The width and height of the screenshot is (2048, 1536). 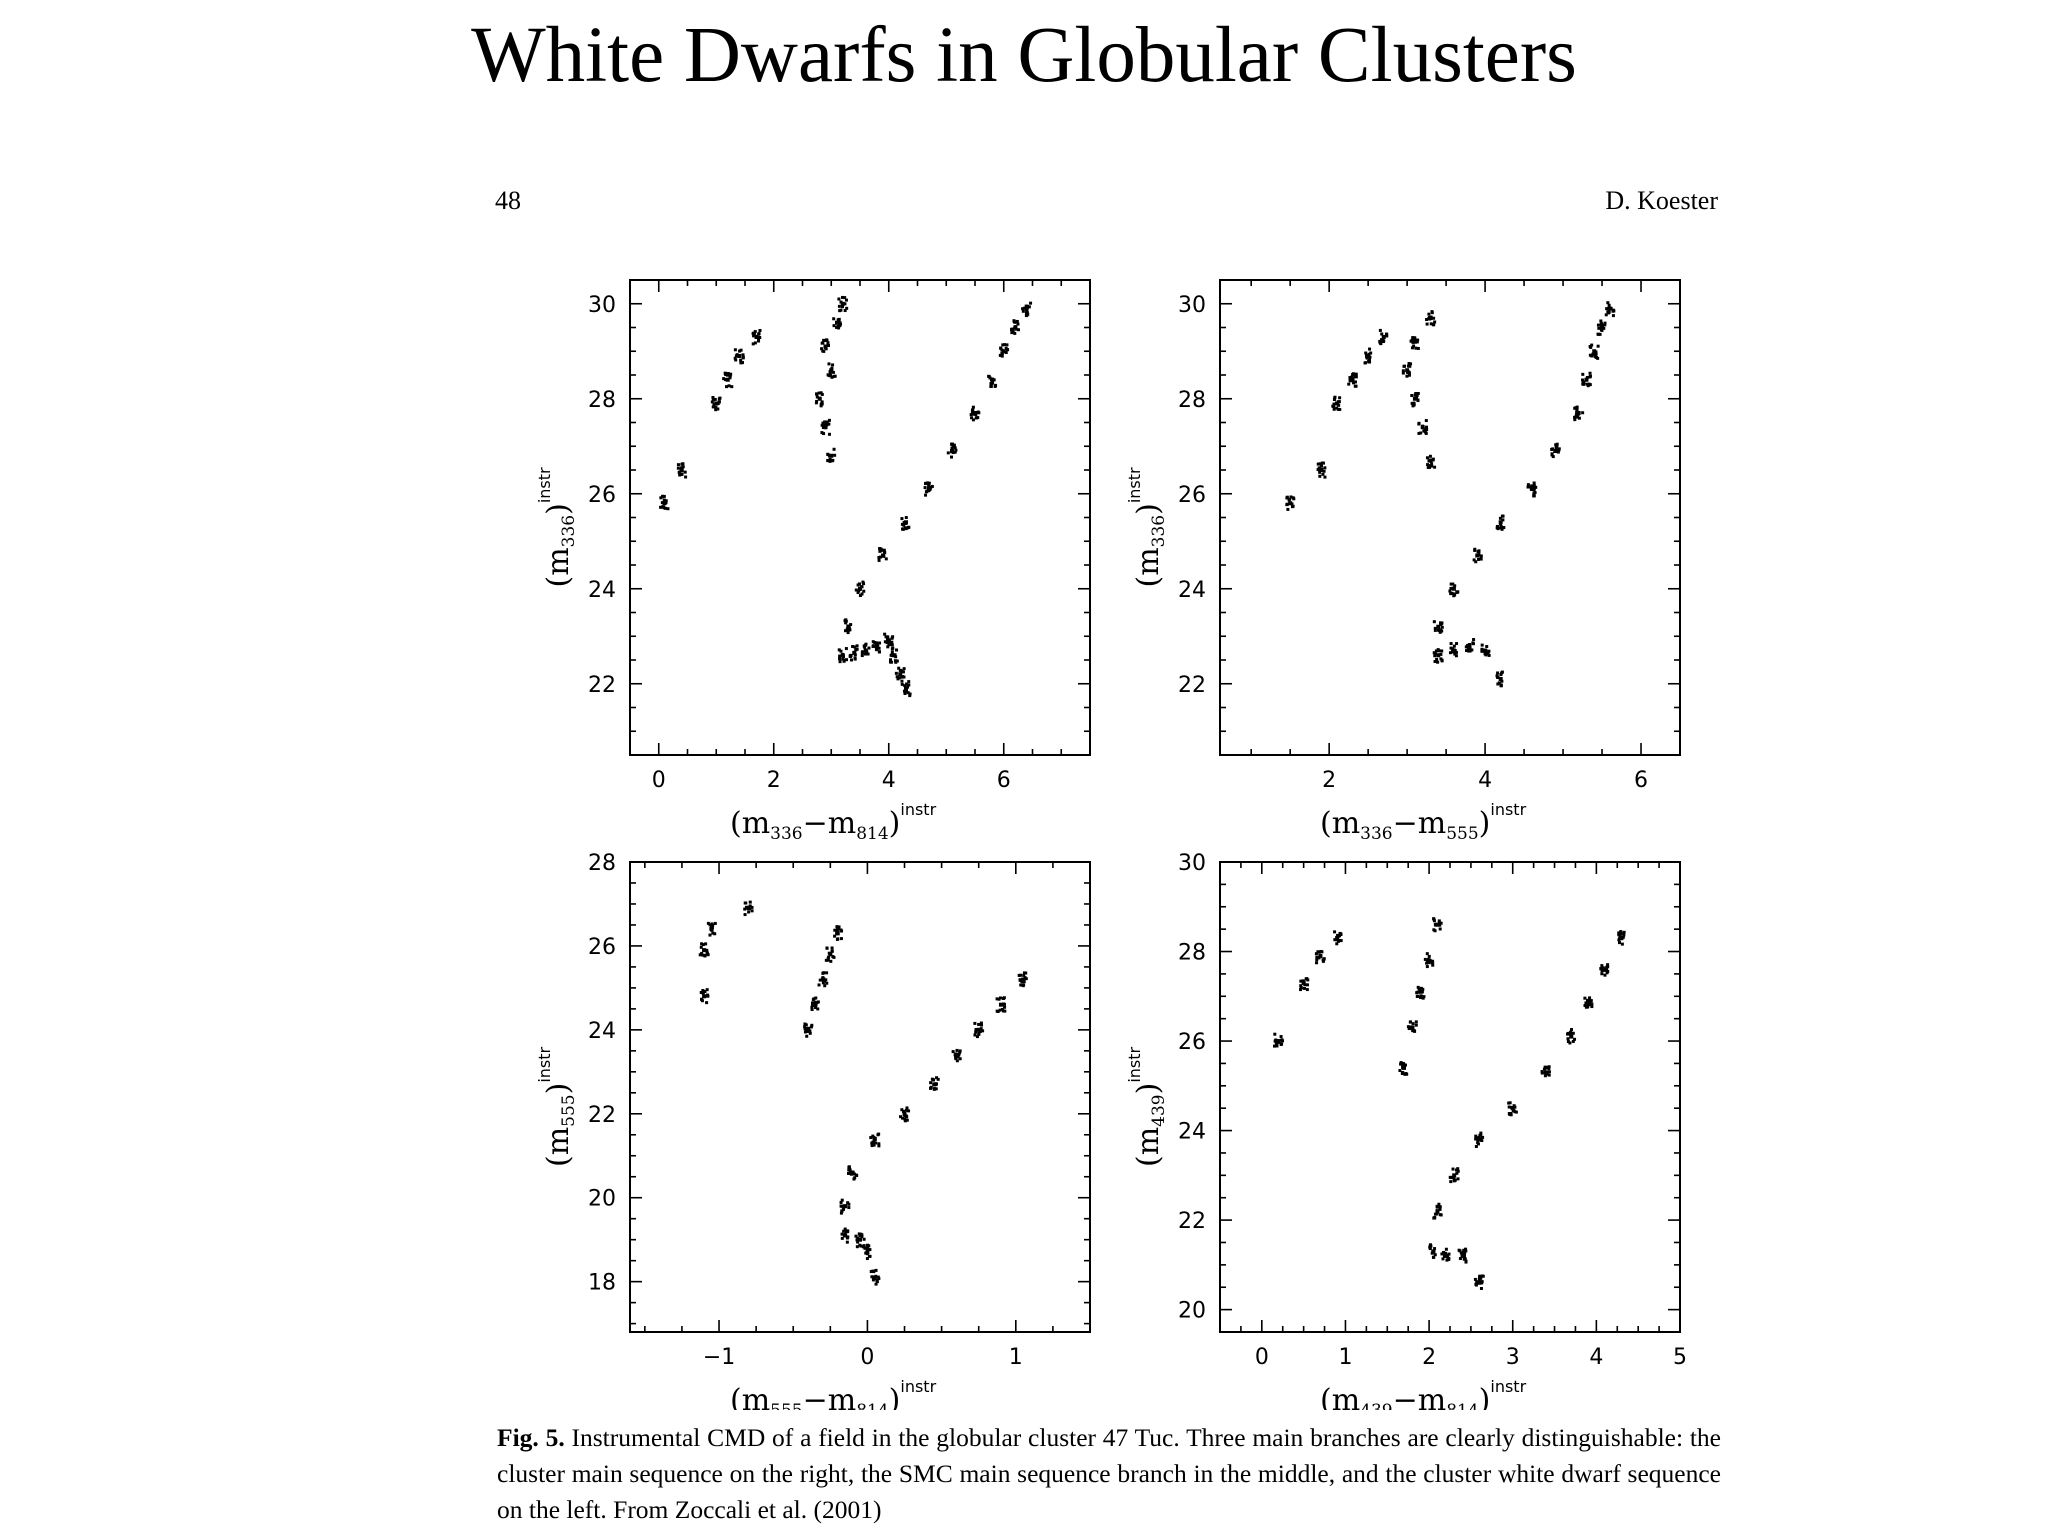 I want to click on x-axis-label: (m336−m814)instr, so click(x=833, y=822).